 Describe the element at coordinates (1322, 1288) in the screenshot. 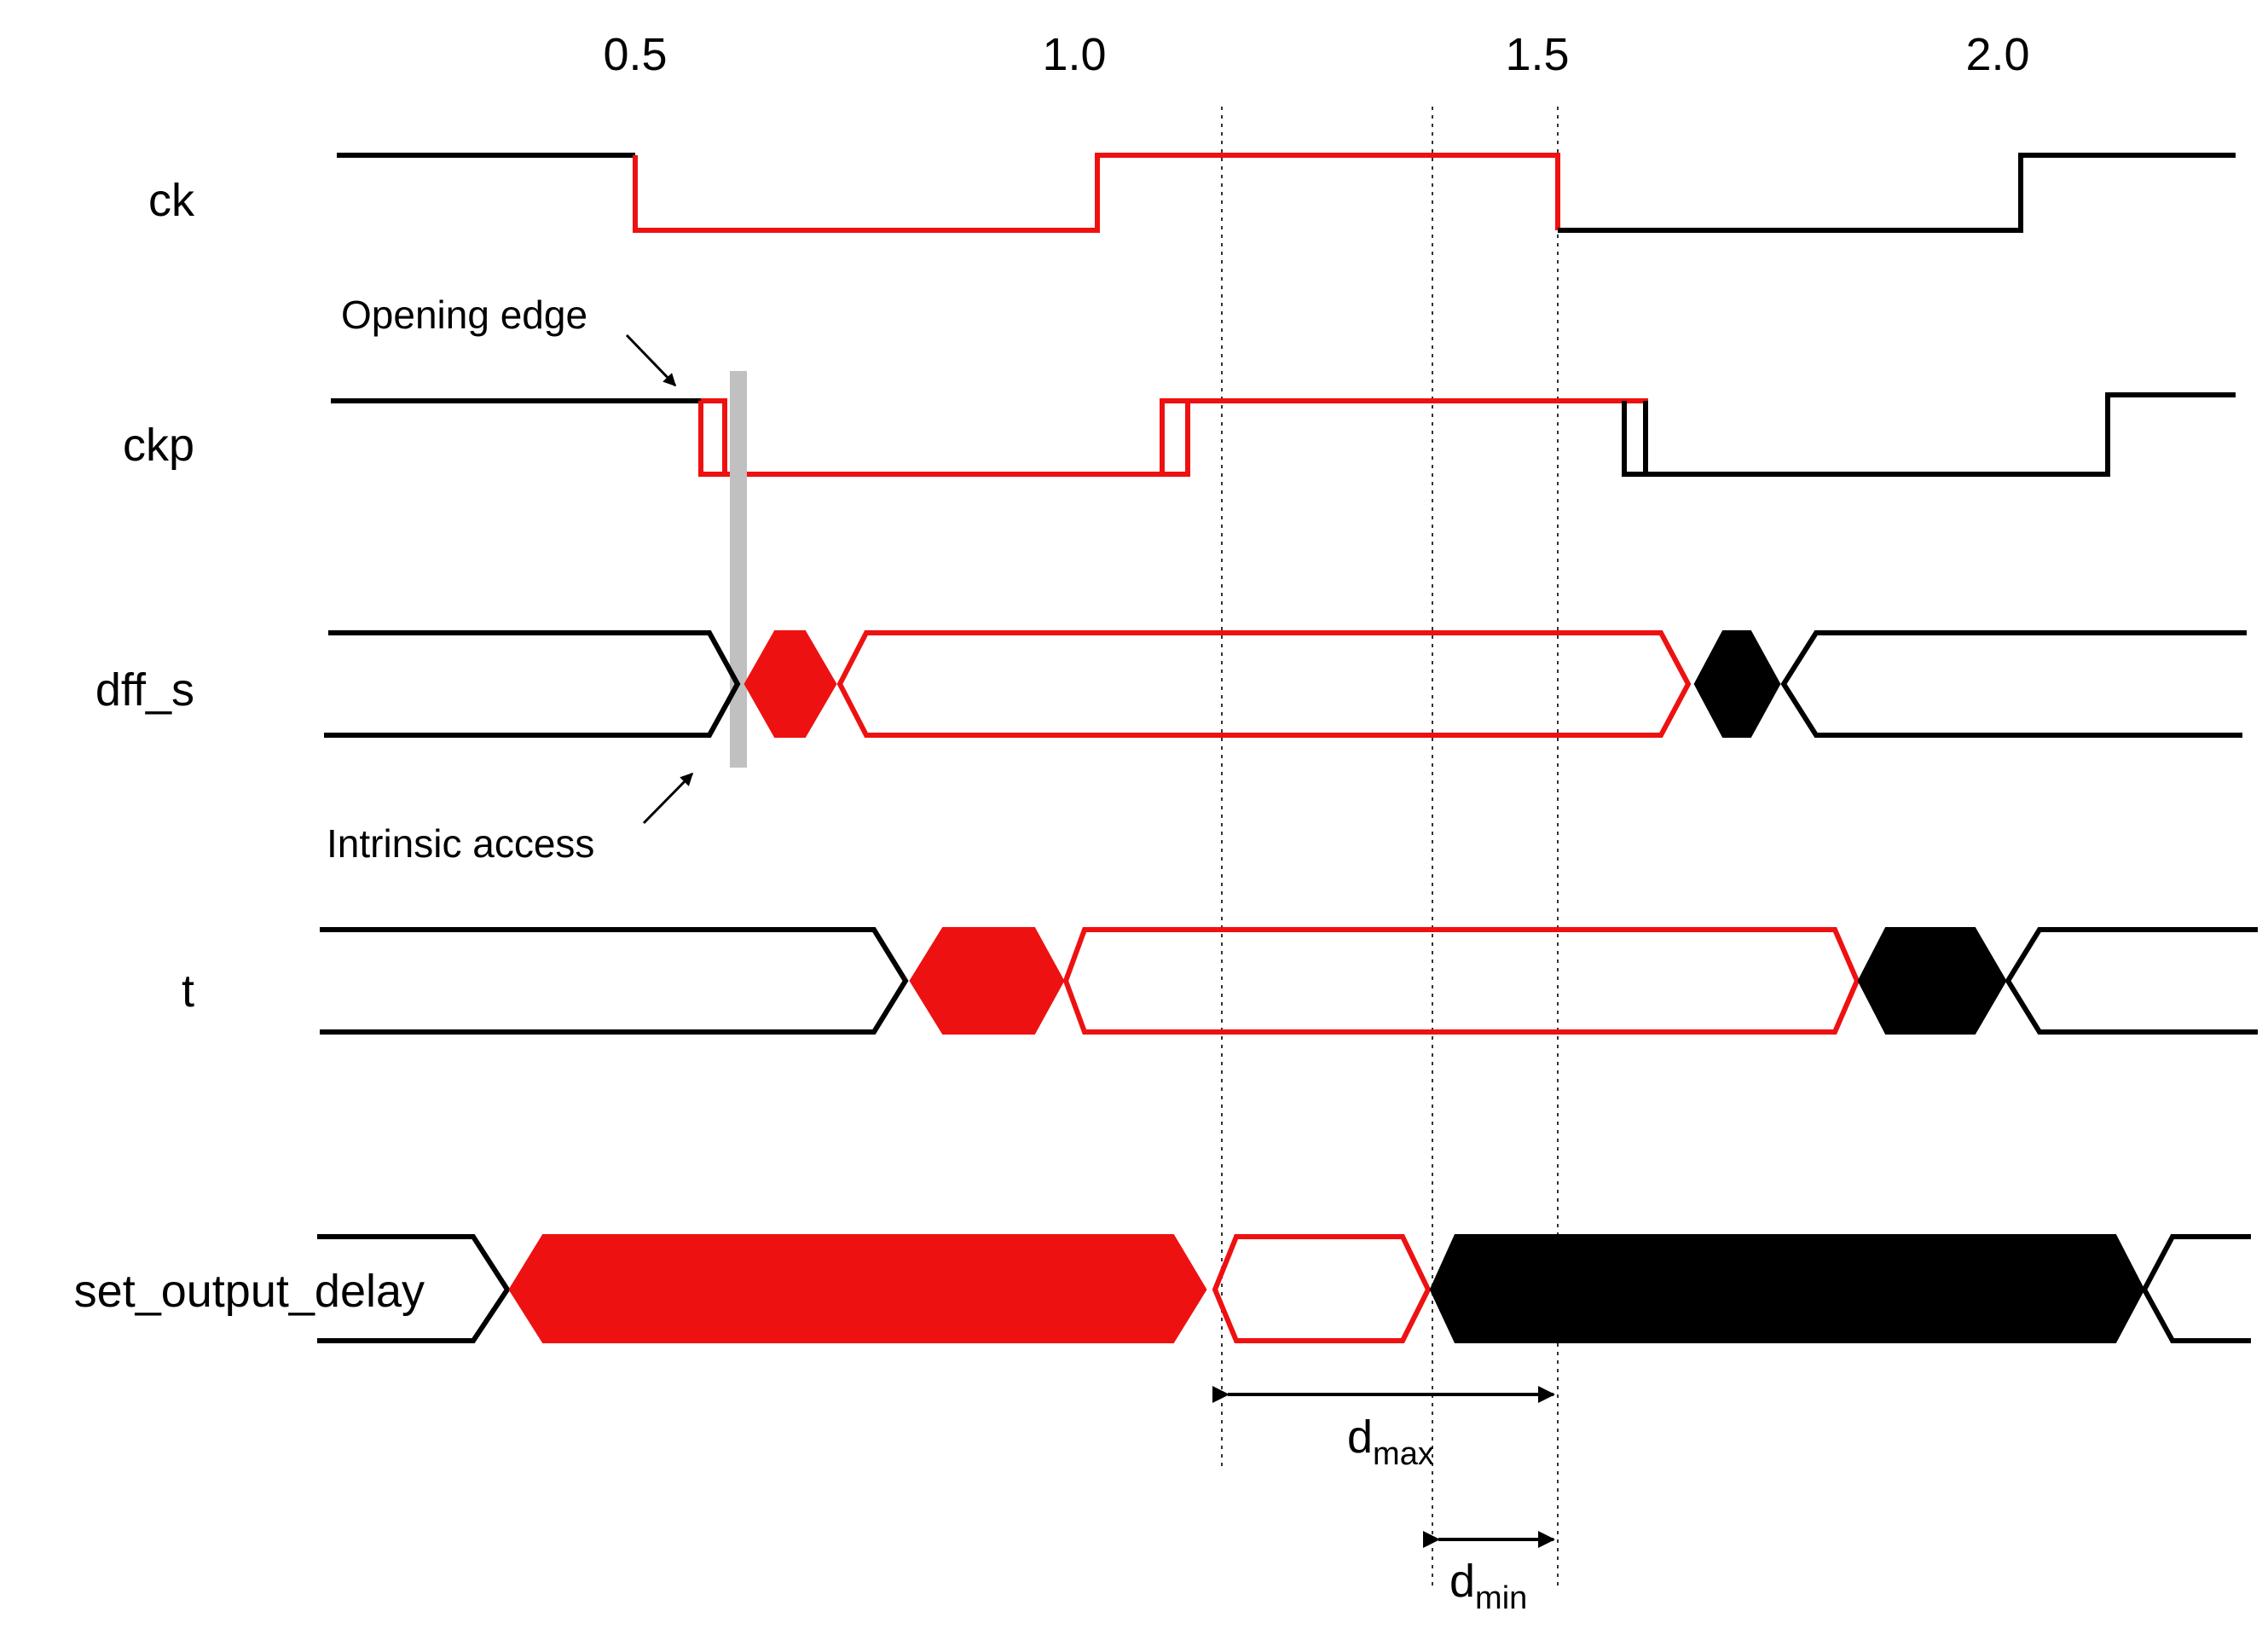

I see `sod-red-window` at that location.